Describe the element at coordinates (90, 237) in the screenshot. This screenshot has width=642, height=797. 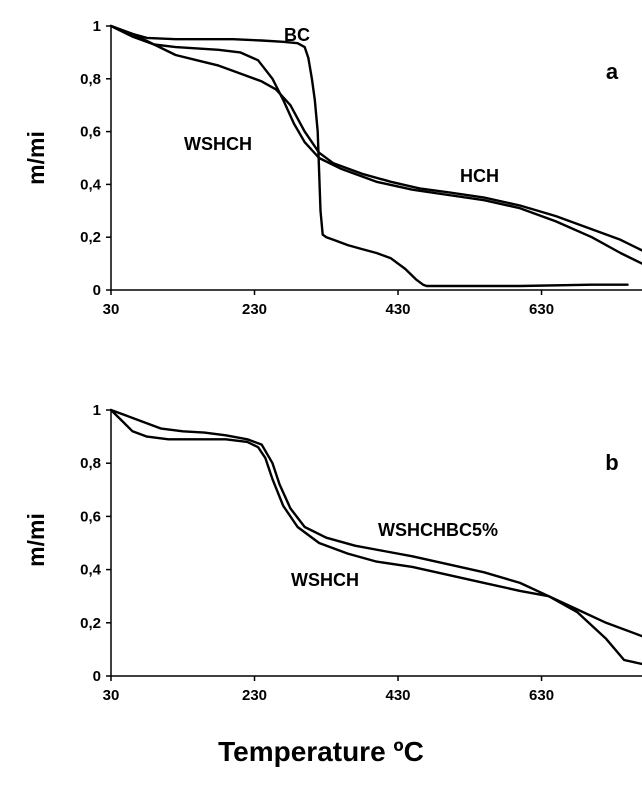
I see `panel-a-y-tick-label: 0,2` at that location.